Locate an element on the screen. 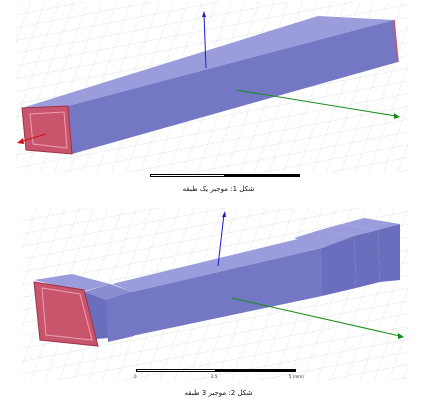 This screenshot has width=437, height=412. far-step-3-side is located at coordinates (389, 253).